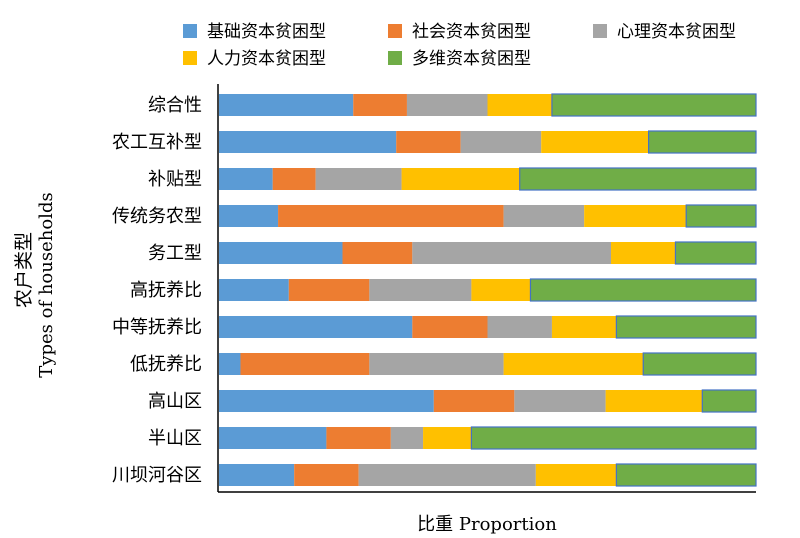 Image resolution: width=800 pixels, height=538 pixels. What do you see at coordinates (266, 32) in the screenshot?
I see `legend-label-1: 基础资本贫困型` at bounding box center [266, 32].